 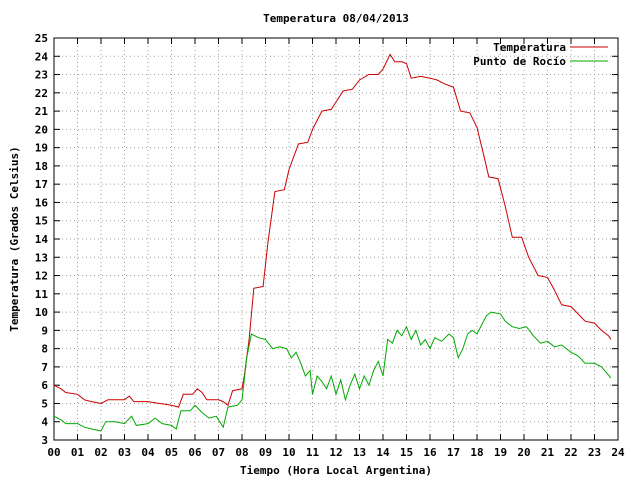 I want to click on legend: Temperatura Punto de Rocío, so click(x=540, y=54).